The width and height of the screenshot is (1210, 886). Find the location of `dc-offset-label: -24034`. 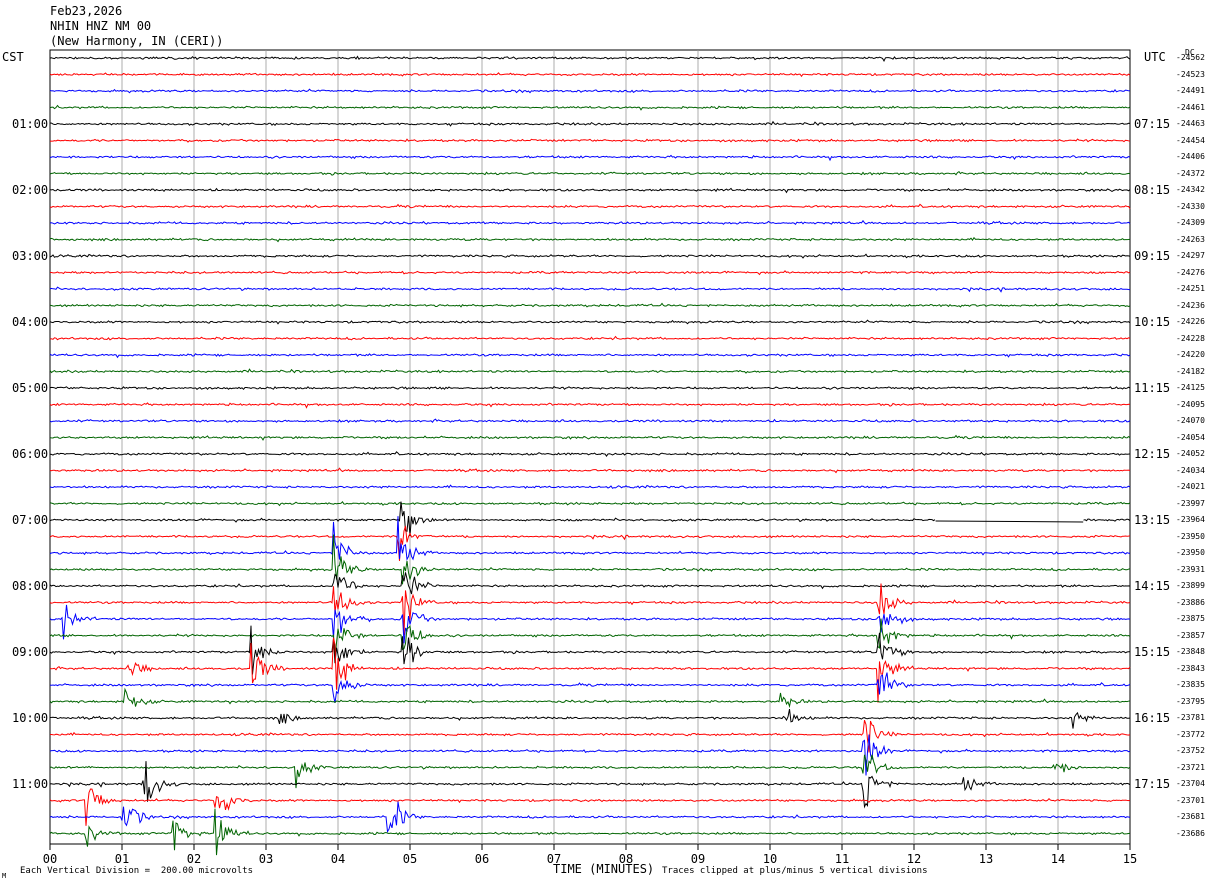

dc-offset-label: -24034 is located at coordinates (1190, 470).